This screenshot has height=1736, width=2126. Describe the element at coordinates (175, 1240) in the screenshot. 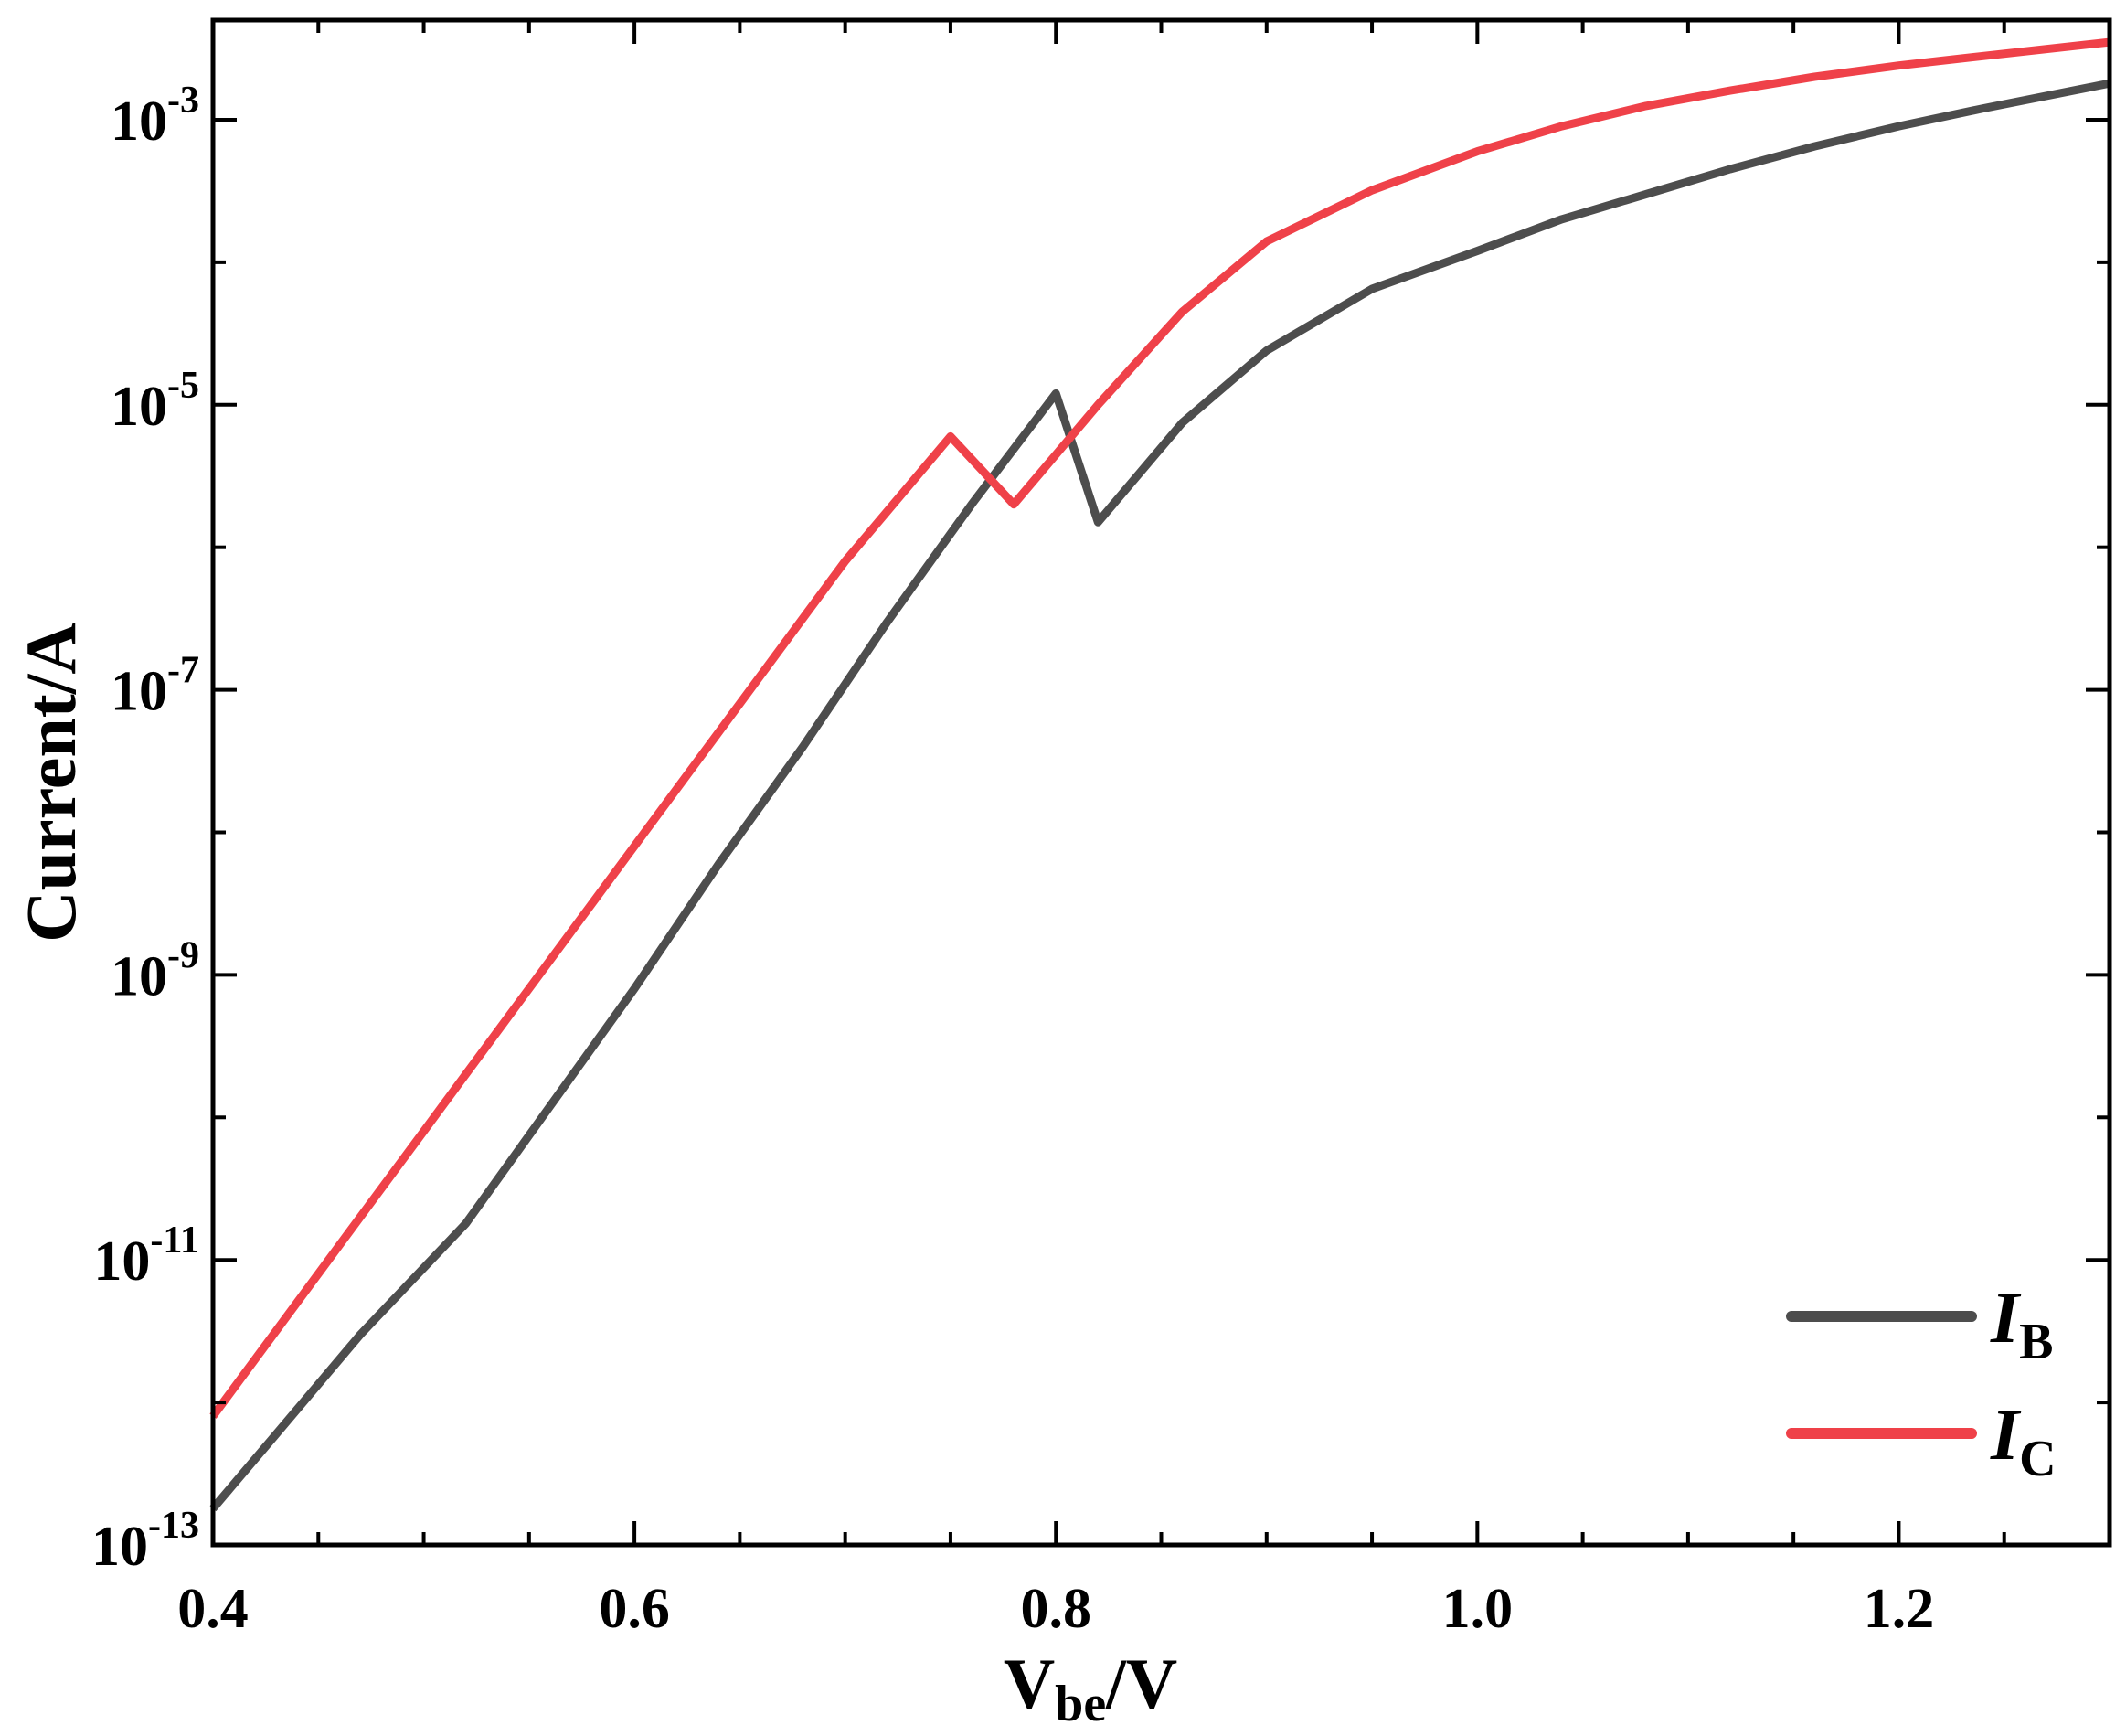

I see `y-tick-exponent: -11` at that location.